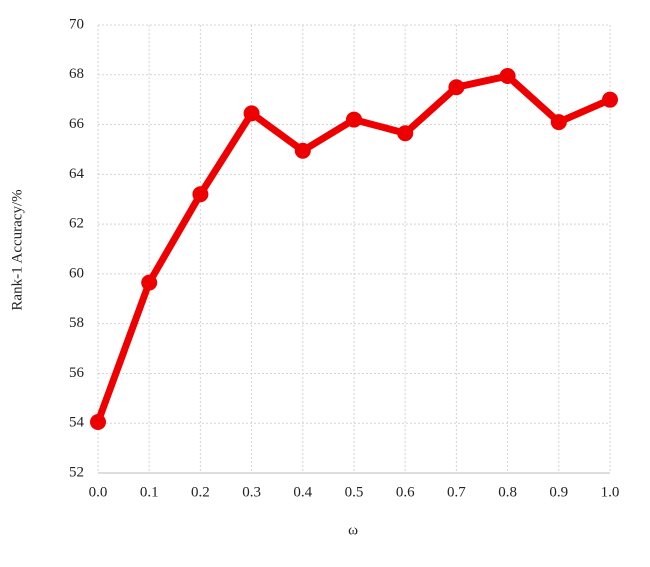 The width and height of the screenshot is (650, 567). I want to click on x-tick-label: 1.0, so click(610, 492).